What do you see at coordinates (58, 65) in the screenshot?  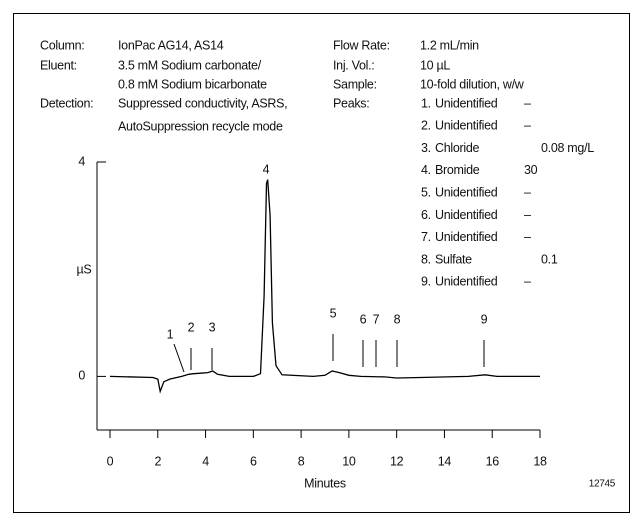 I see `condition-label: Eluent:` at bounding box center [58, 65].